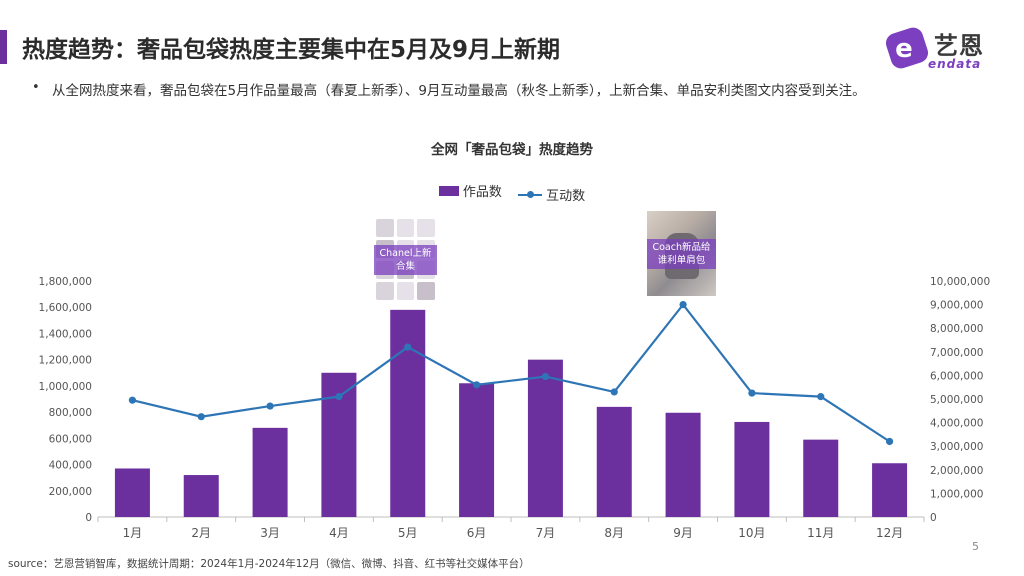 The width and height of the screenshot is (1024, 576). What do you see at coordinates (70, 466) in the screenshot?
I see `left-axis-tick-label: 400,000` at bounding box center [70, 466].